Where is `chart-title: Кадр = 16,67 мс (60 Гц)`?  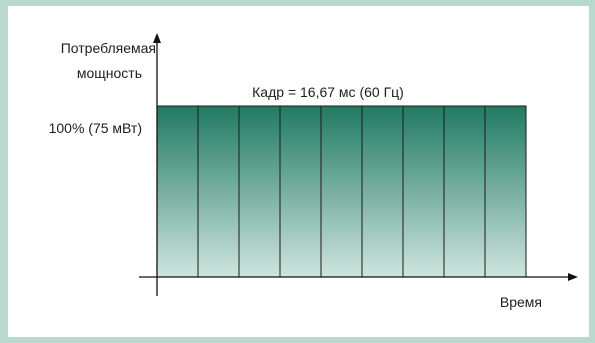
chart-title: Кадр = 16,67 мс (60 Гц) is located at coordinates (328, 92).